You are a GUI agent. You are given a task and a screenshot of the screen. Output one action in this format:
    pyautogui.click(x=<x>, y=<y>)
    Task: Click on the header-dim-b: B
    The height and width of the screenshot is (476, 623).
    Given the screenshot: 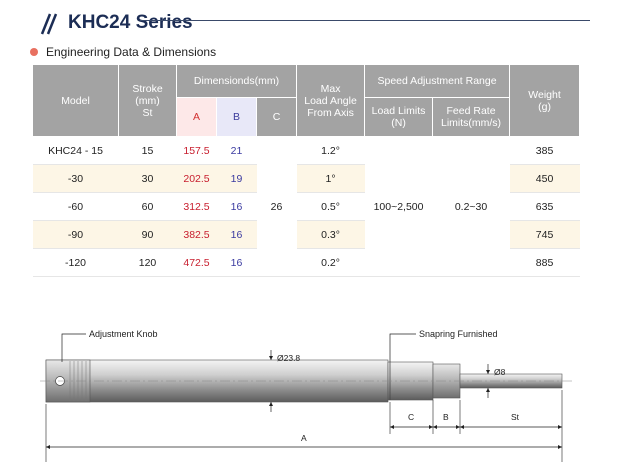 What is the action you would take?
    pyautogui.click(x=236, y=117)
    